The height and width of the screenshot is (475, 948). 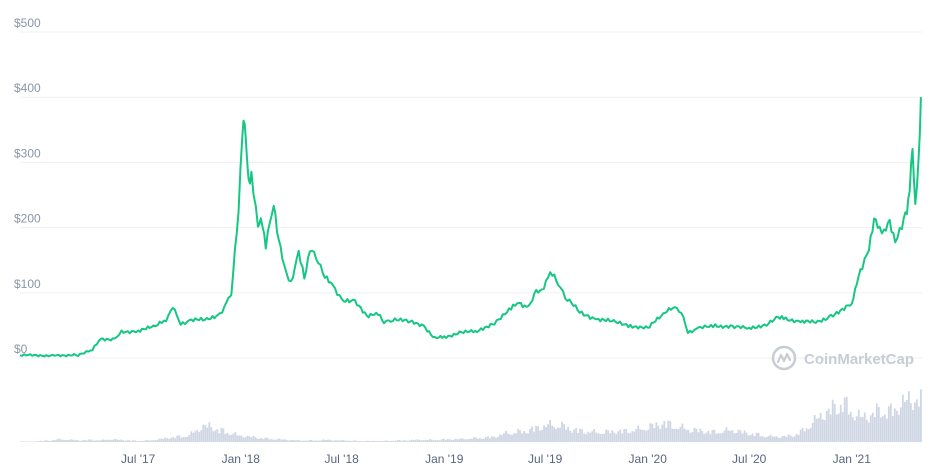 What do you see at coordinates (241, 459) in the screenshot?
I see `x-tick-label: Jan '18` at bounding box center [241, 459].